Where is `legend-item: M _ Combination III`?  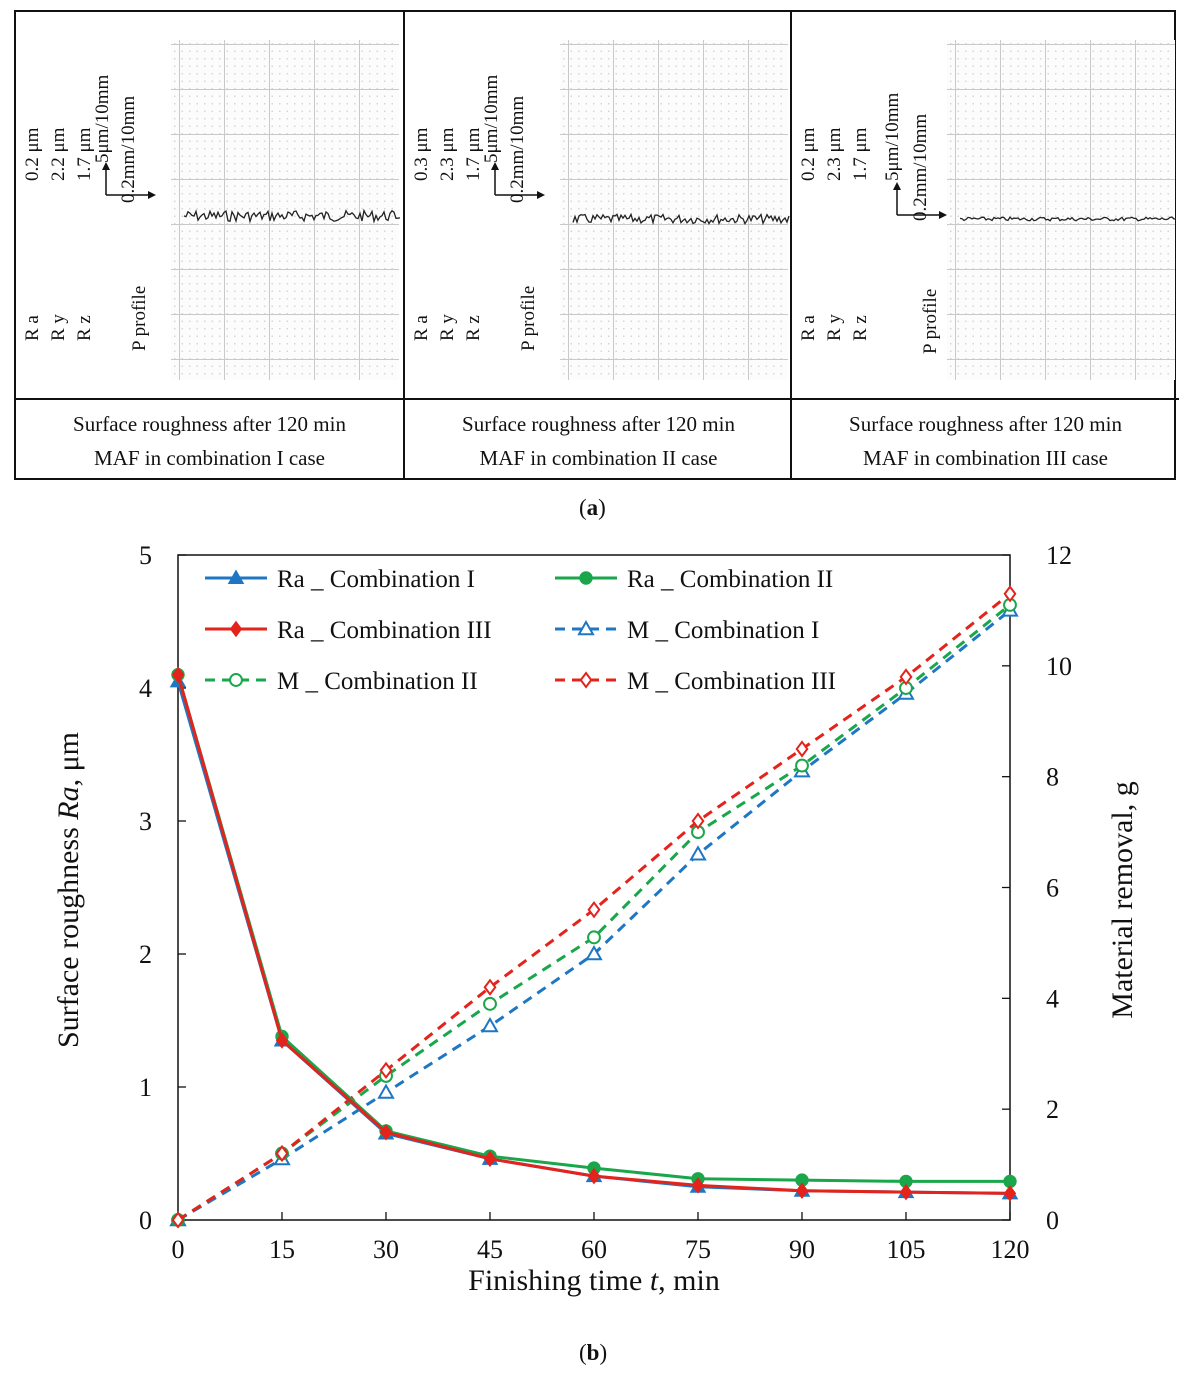 legend-item: M _ Combination III is located at coordinates (695, 681).